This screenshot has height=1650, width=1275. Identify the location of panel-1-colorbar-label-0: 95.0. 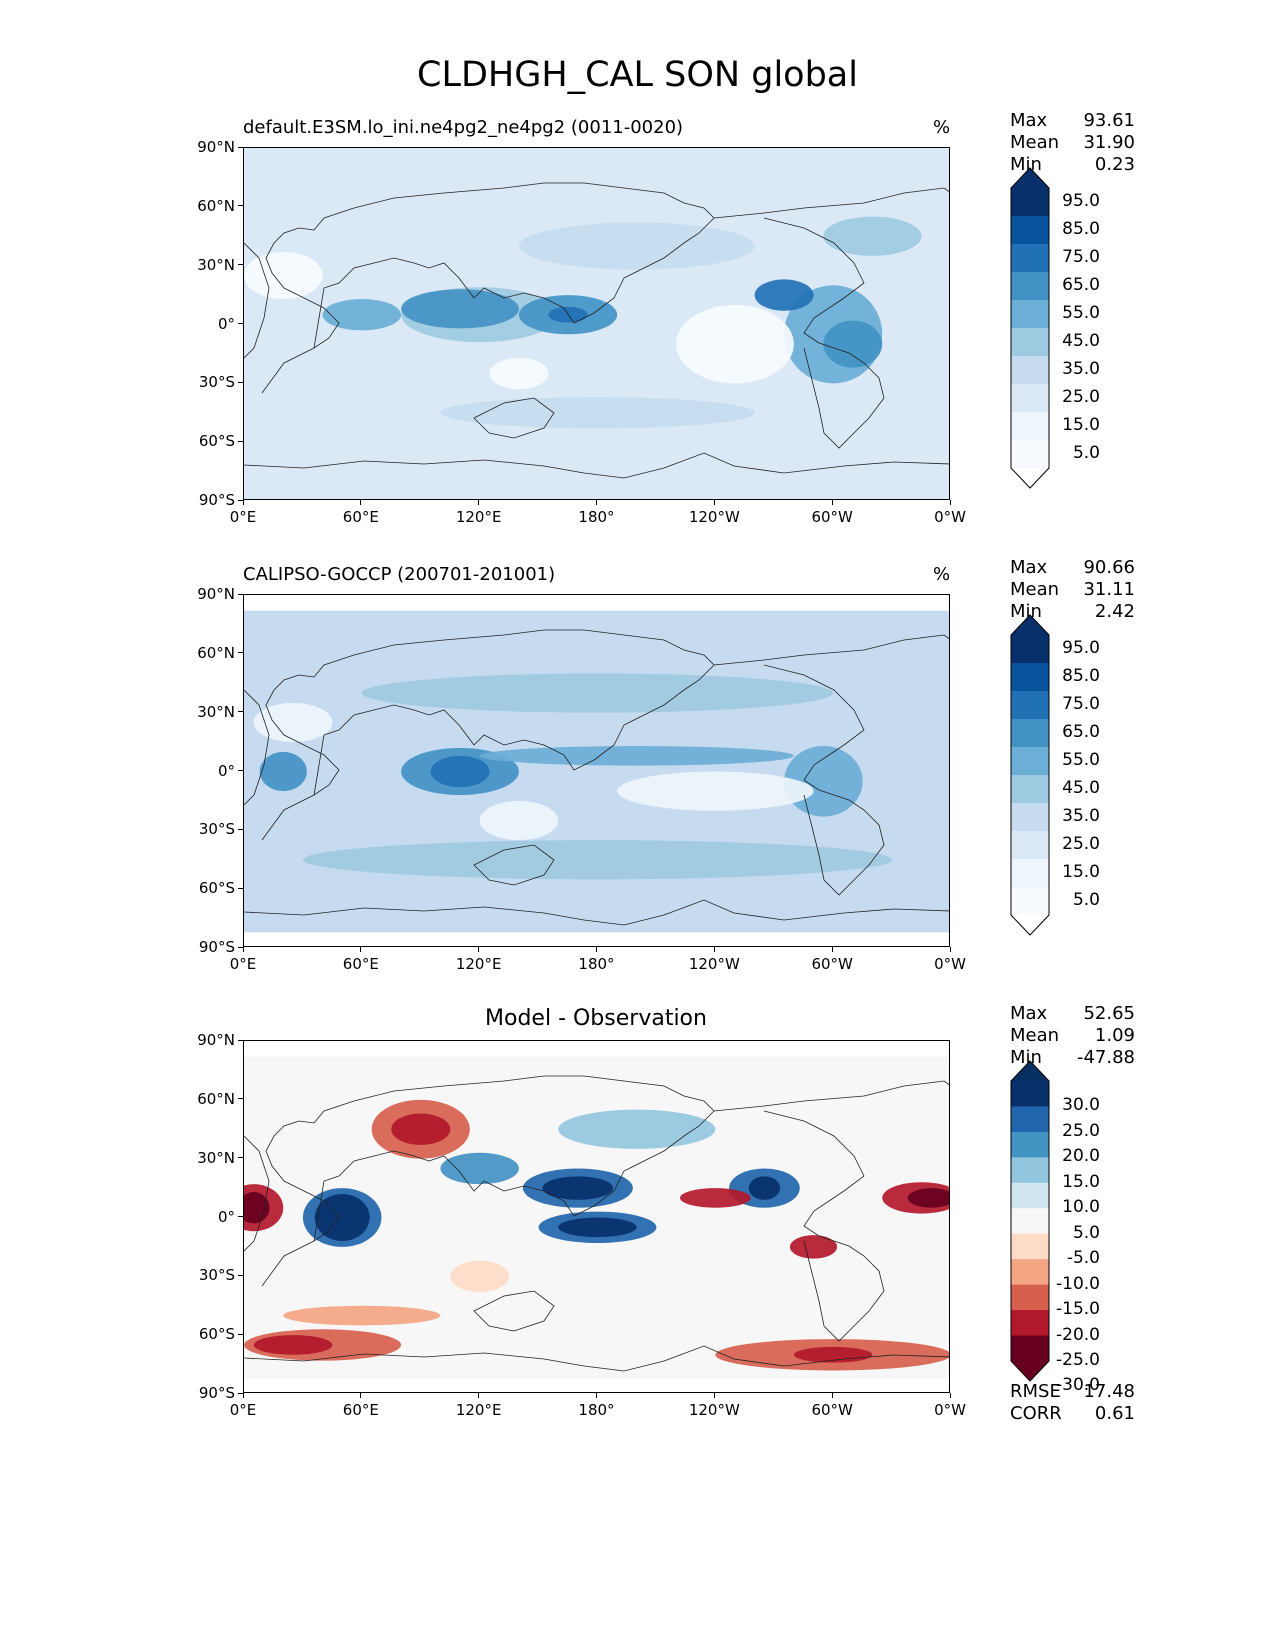
(1081, 201).